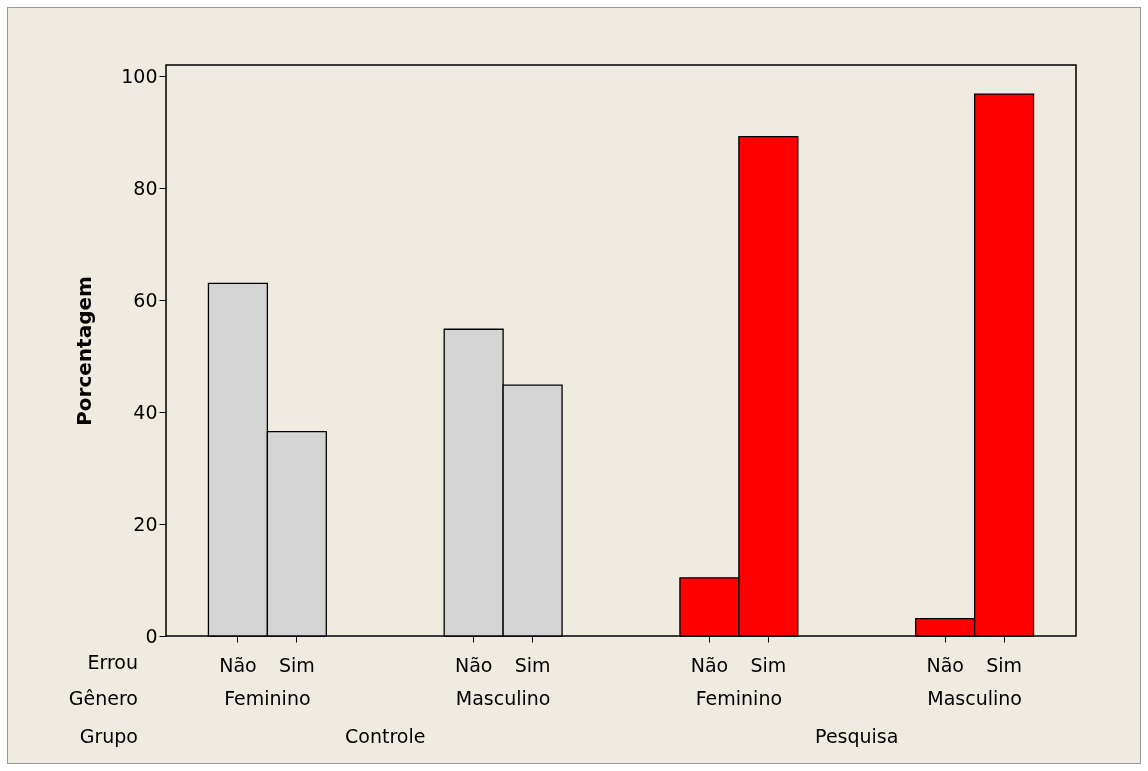 This screenshot has width=1148, height=771. Describe the element at coordinates (112, 662) in the screenshot. I see `text: Errou` at that location.